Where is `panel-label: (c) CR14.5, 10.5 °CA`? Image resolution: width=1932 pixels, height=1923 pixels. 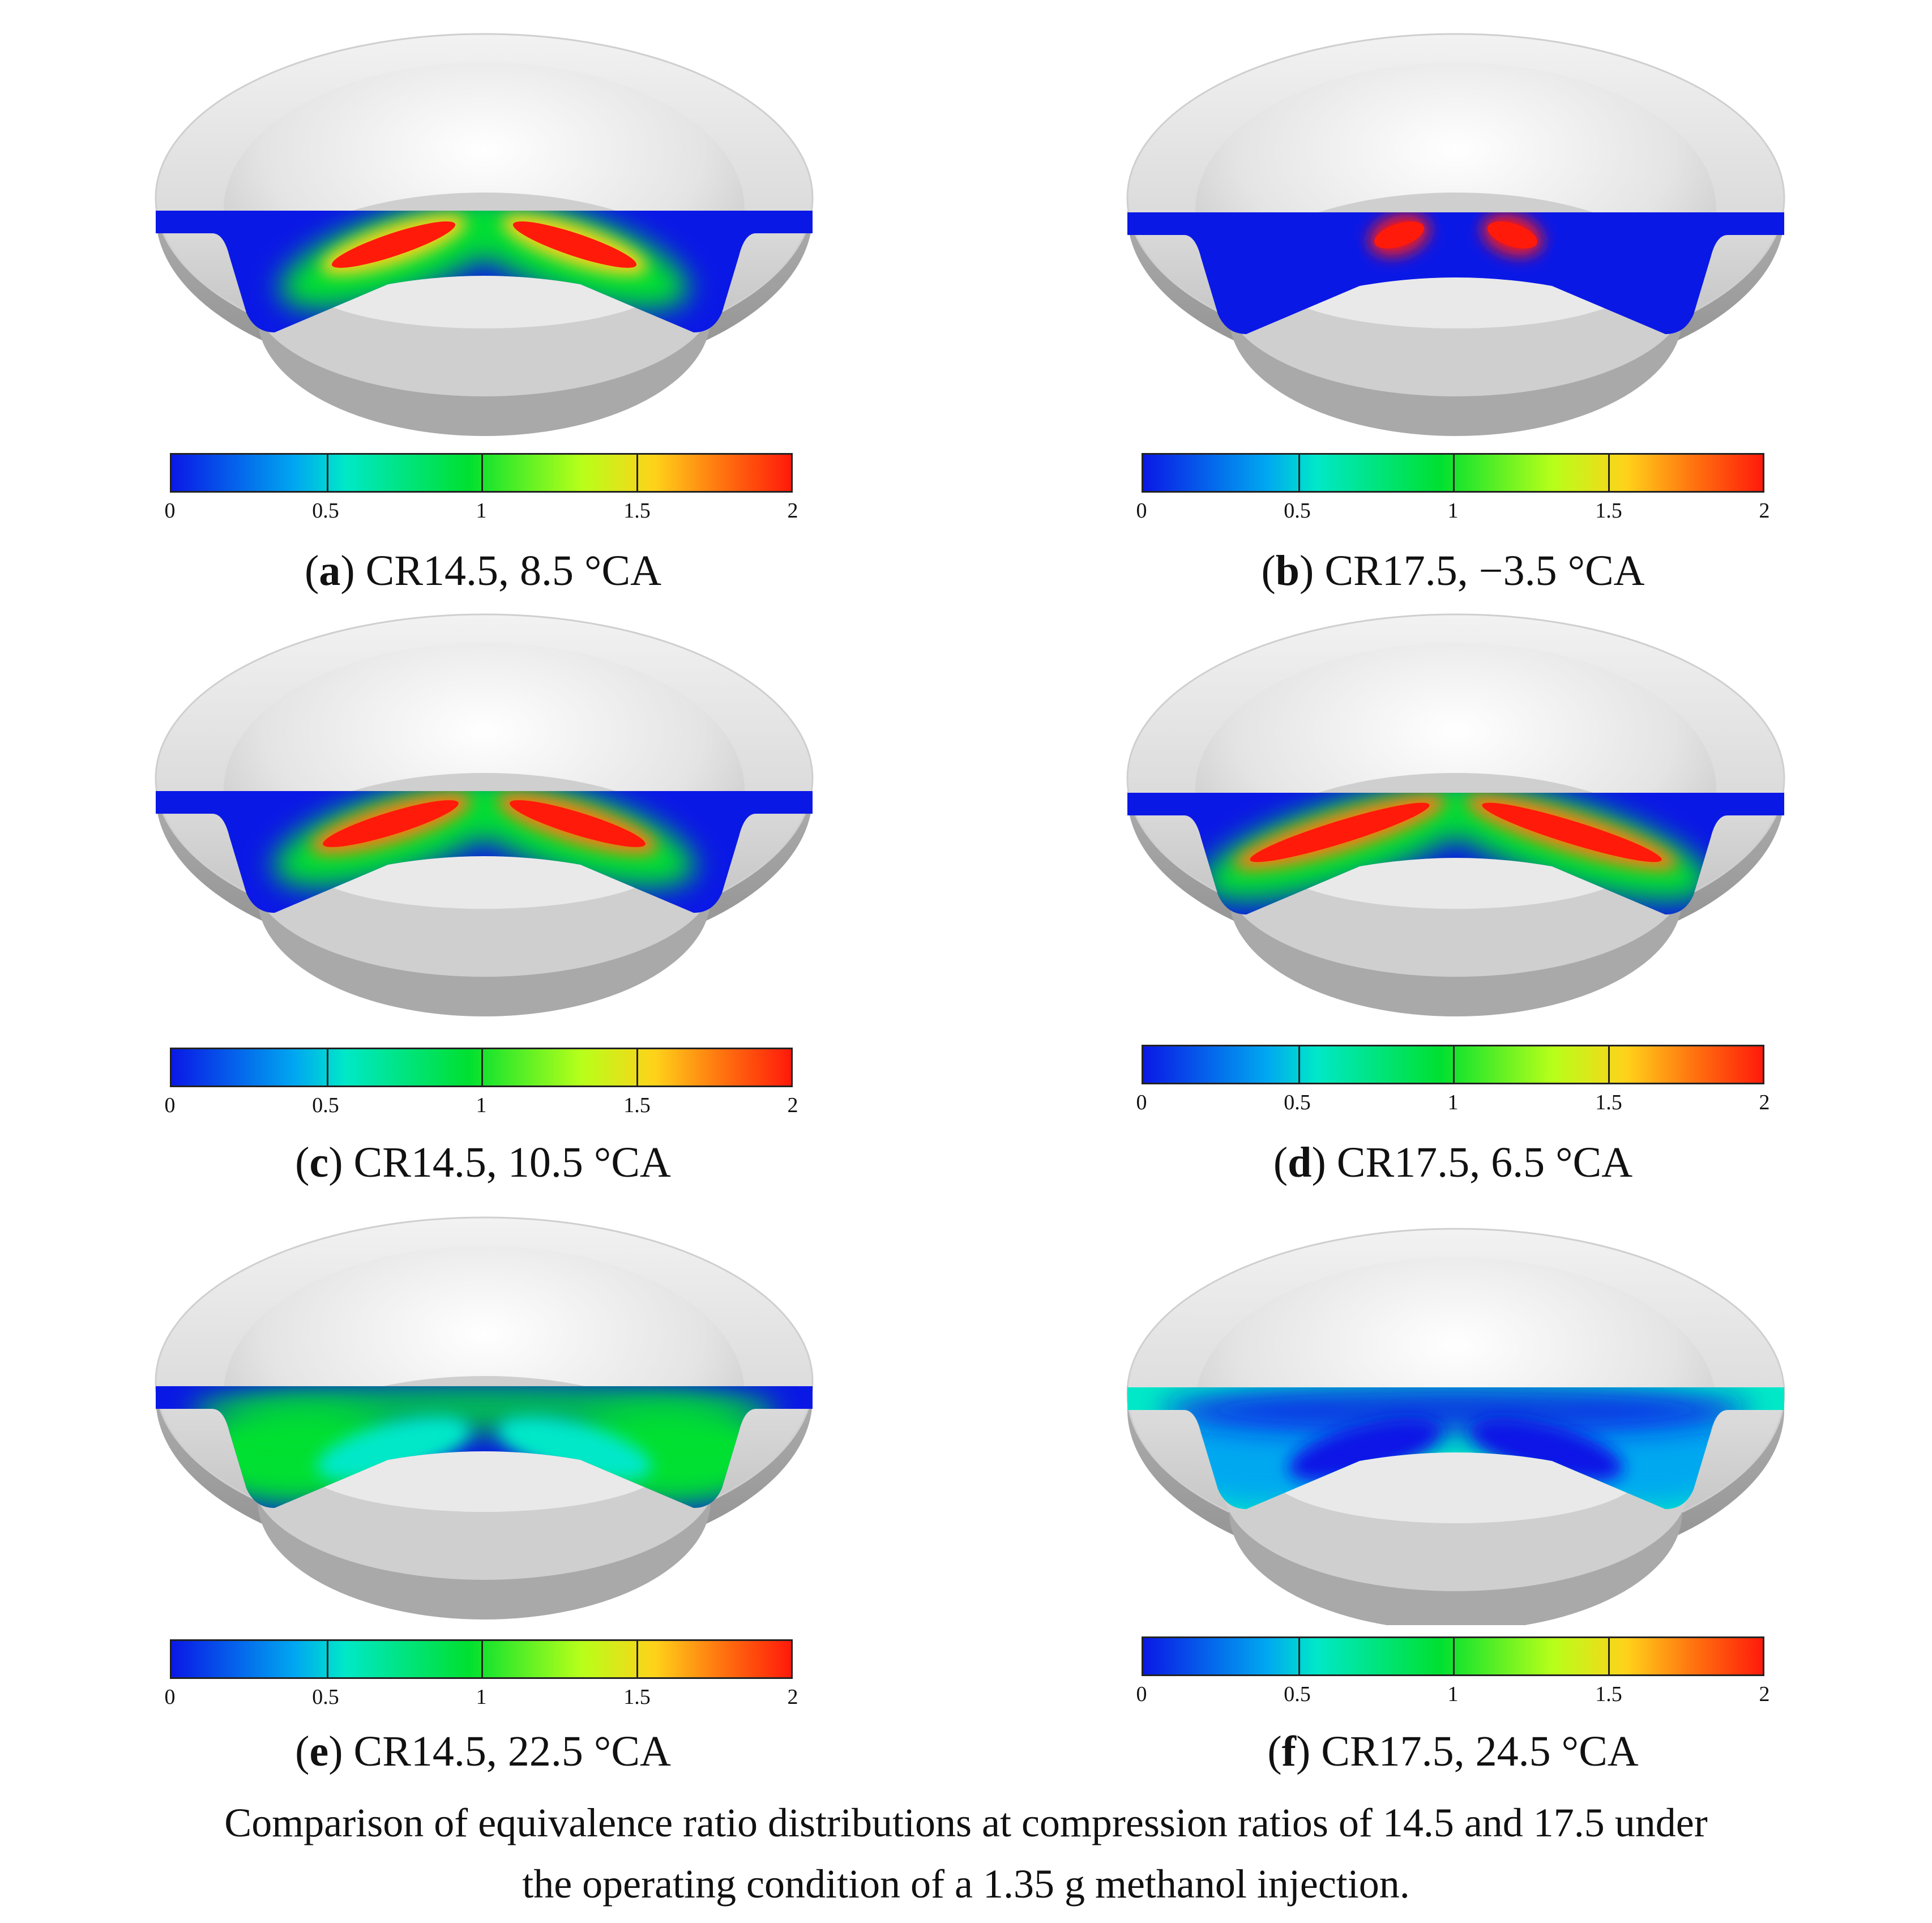 panel-label: (c) CR14.5, 10.5 °CA is located at coordinates (483, 1163).